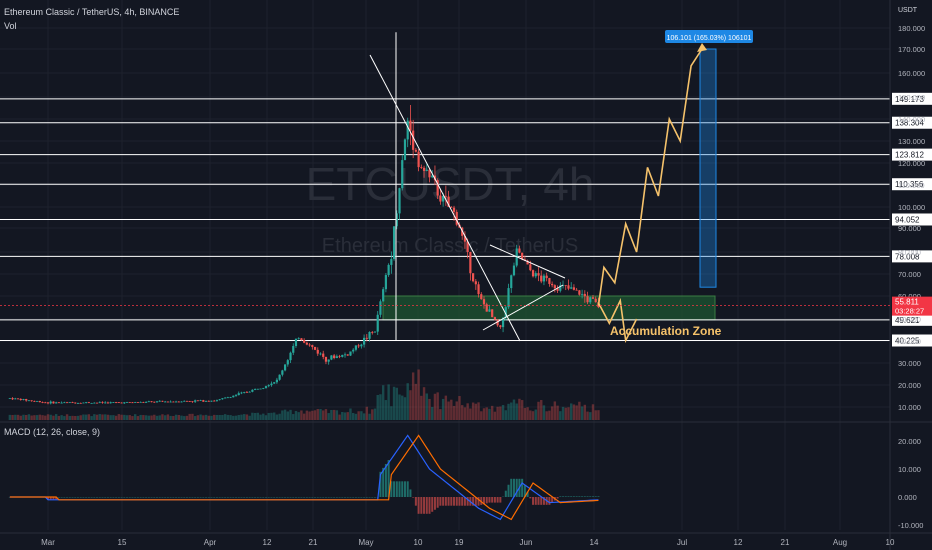 The width and height of the screenshot is (932, 550). What do you see at coordinates (418, 542) in the screenshot?
I see `time-tick-label: 10` at bounding box center [418, 542].